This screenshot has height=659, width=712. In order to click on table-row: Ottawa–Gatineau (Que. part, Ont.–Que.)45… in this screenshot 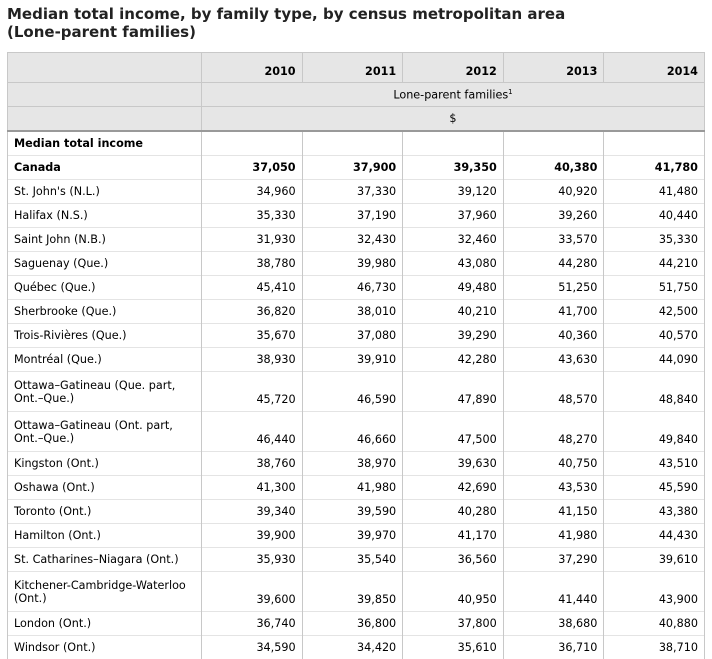, I will do `click(356, 392)`.